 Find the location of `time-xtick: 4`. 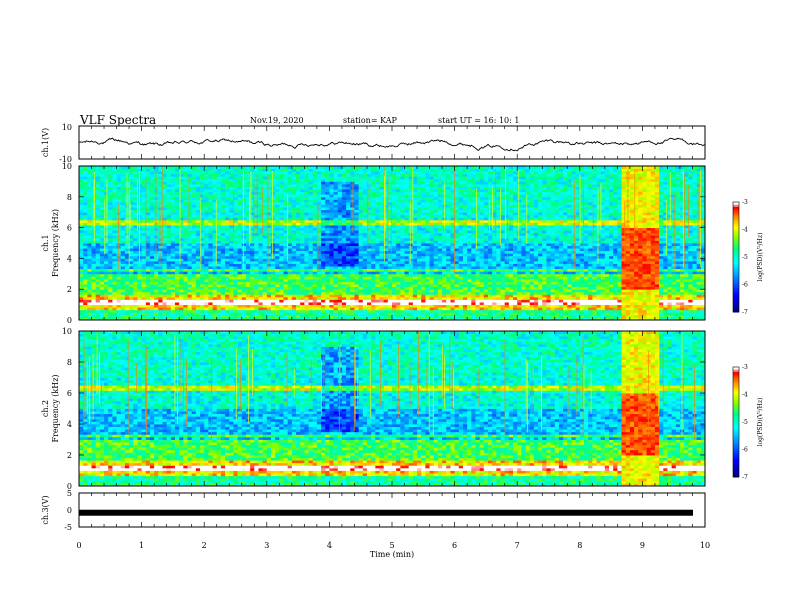

time-xtick: 4 is located at coordinates (329, 545).